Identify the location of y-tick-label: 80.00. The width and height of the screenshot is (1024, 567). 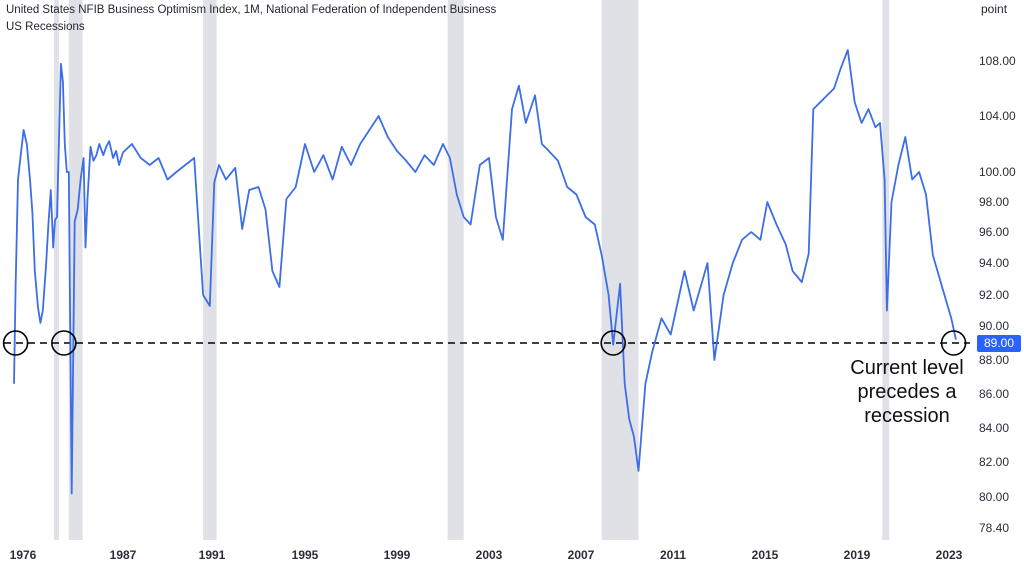
(994, 497).